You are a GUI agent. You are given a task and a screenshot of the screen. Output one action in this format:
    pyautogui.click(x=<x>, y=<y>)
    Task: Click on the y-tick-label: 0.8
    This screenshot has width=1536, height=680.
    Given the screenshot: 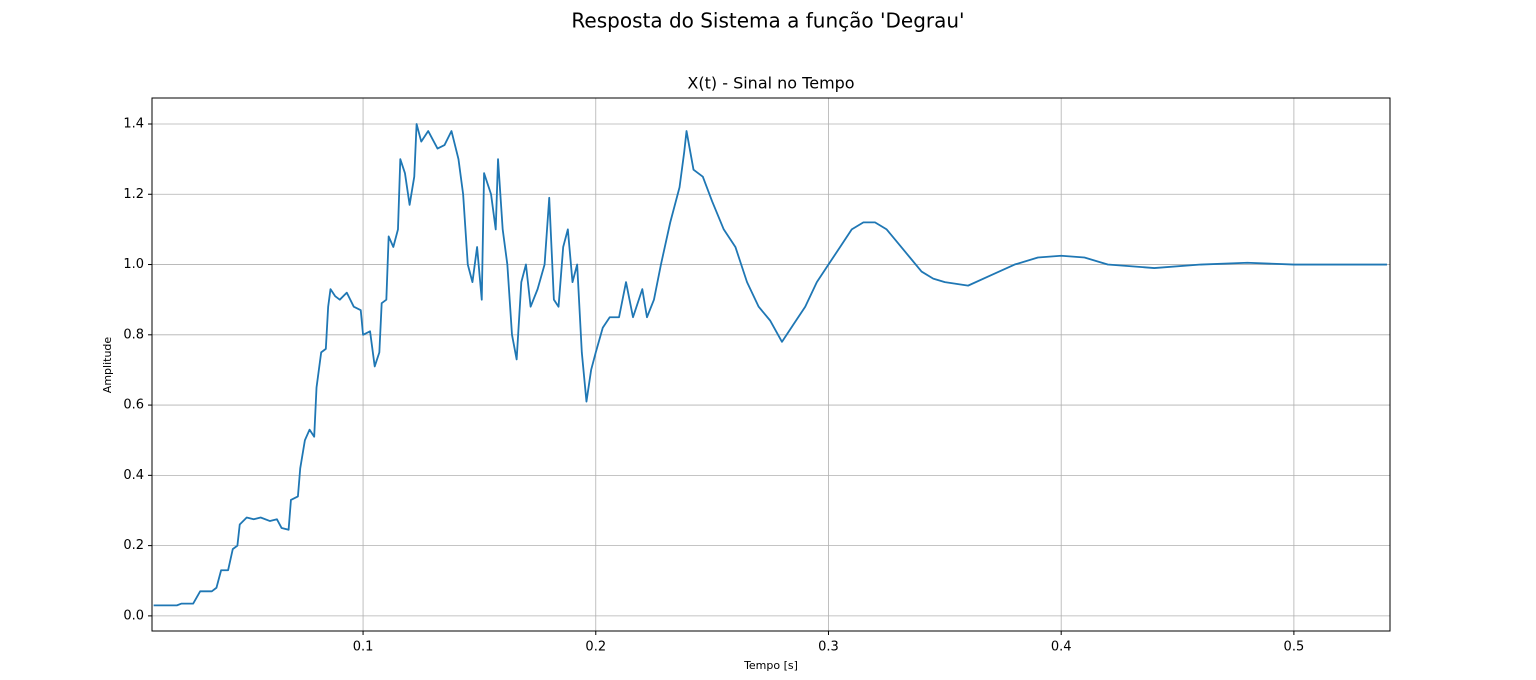 What is the action you would take?
    pyautogui.click(x=133, y=334)
    